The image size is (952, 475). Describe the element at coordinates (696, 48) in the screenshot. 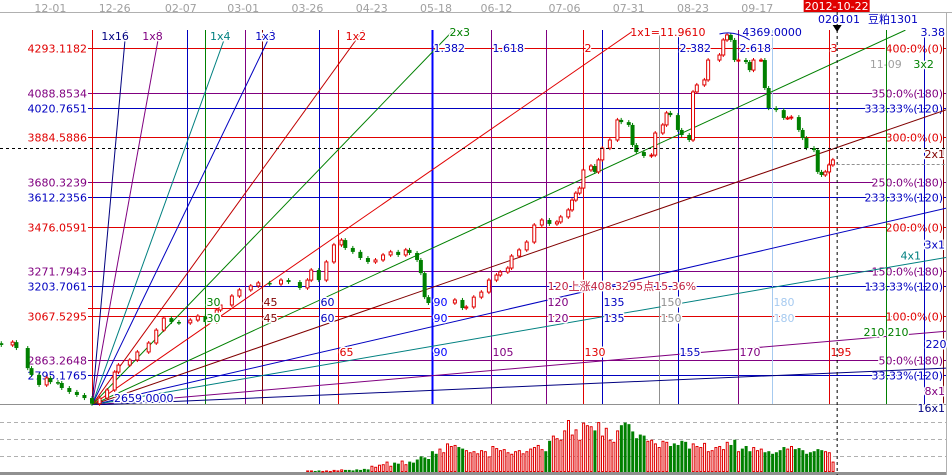

I see `fibonacci-time-label: 2.382` at that location.